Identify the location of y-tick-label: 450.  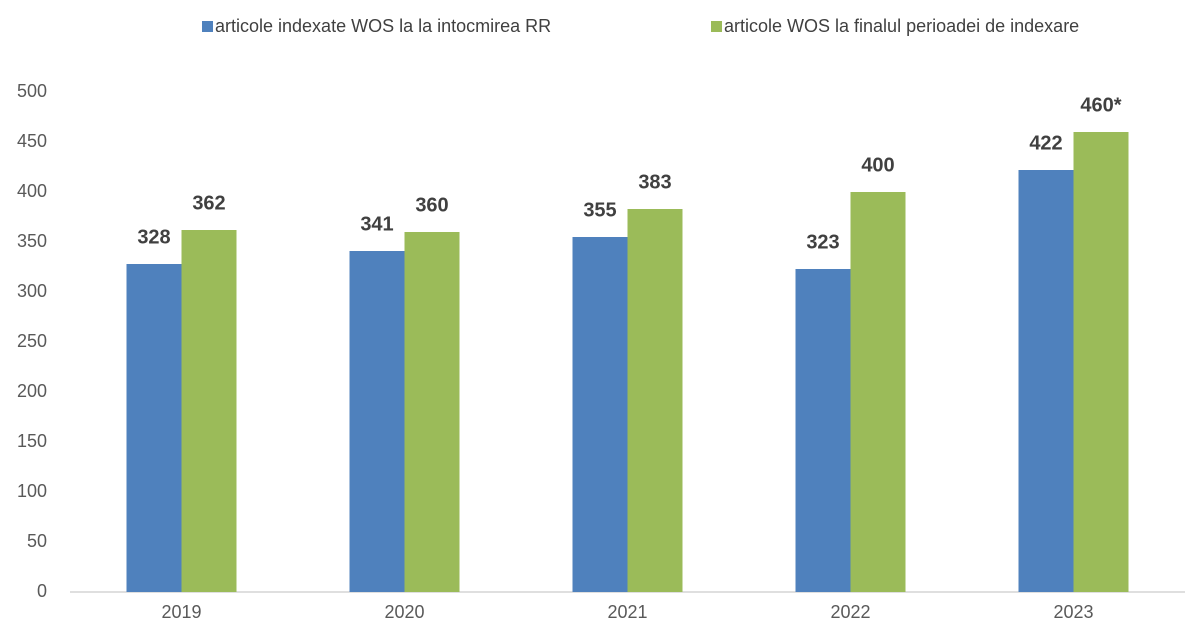
(32, 141).